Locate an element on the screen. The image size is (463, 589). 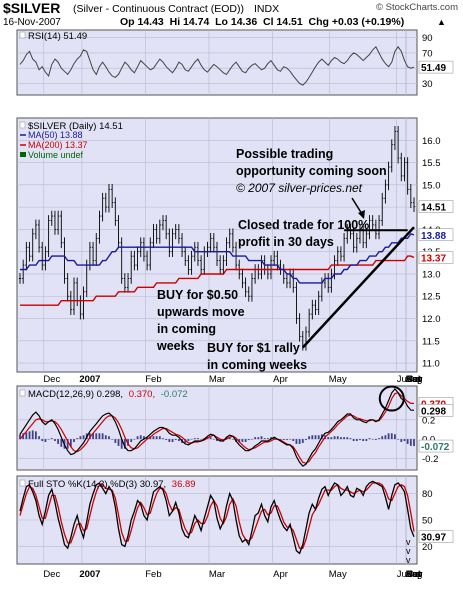
macd-legend-main: MACD(12,26,9) 0.298, is located at coordinates (75, 394).